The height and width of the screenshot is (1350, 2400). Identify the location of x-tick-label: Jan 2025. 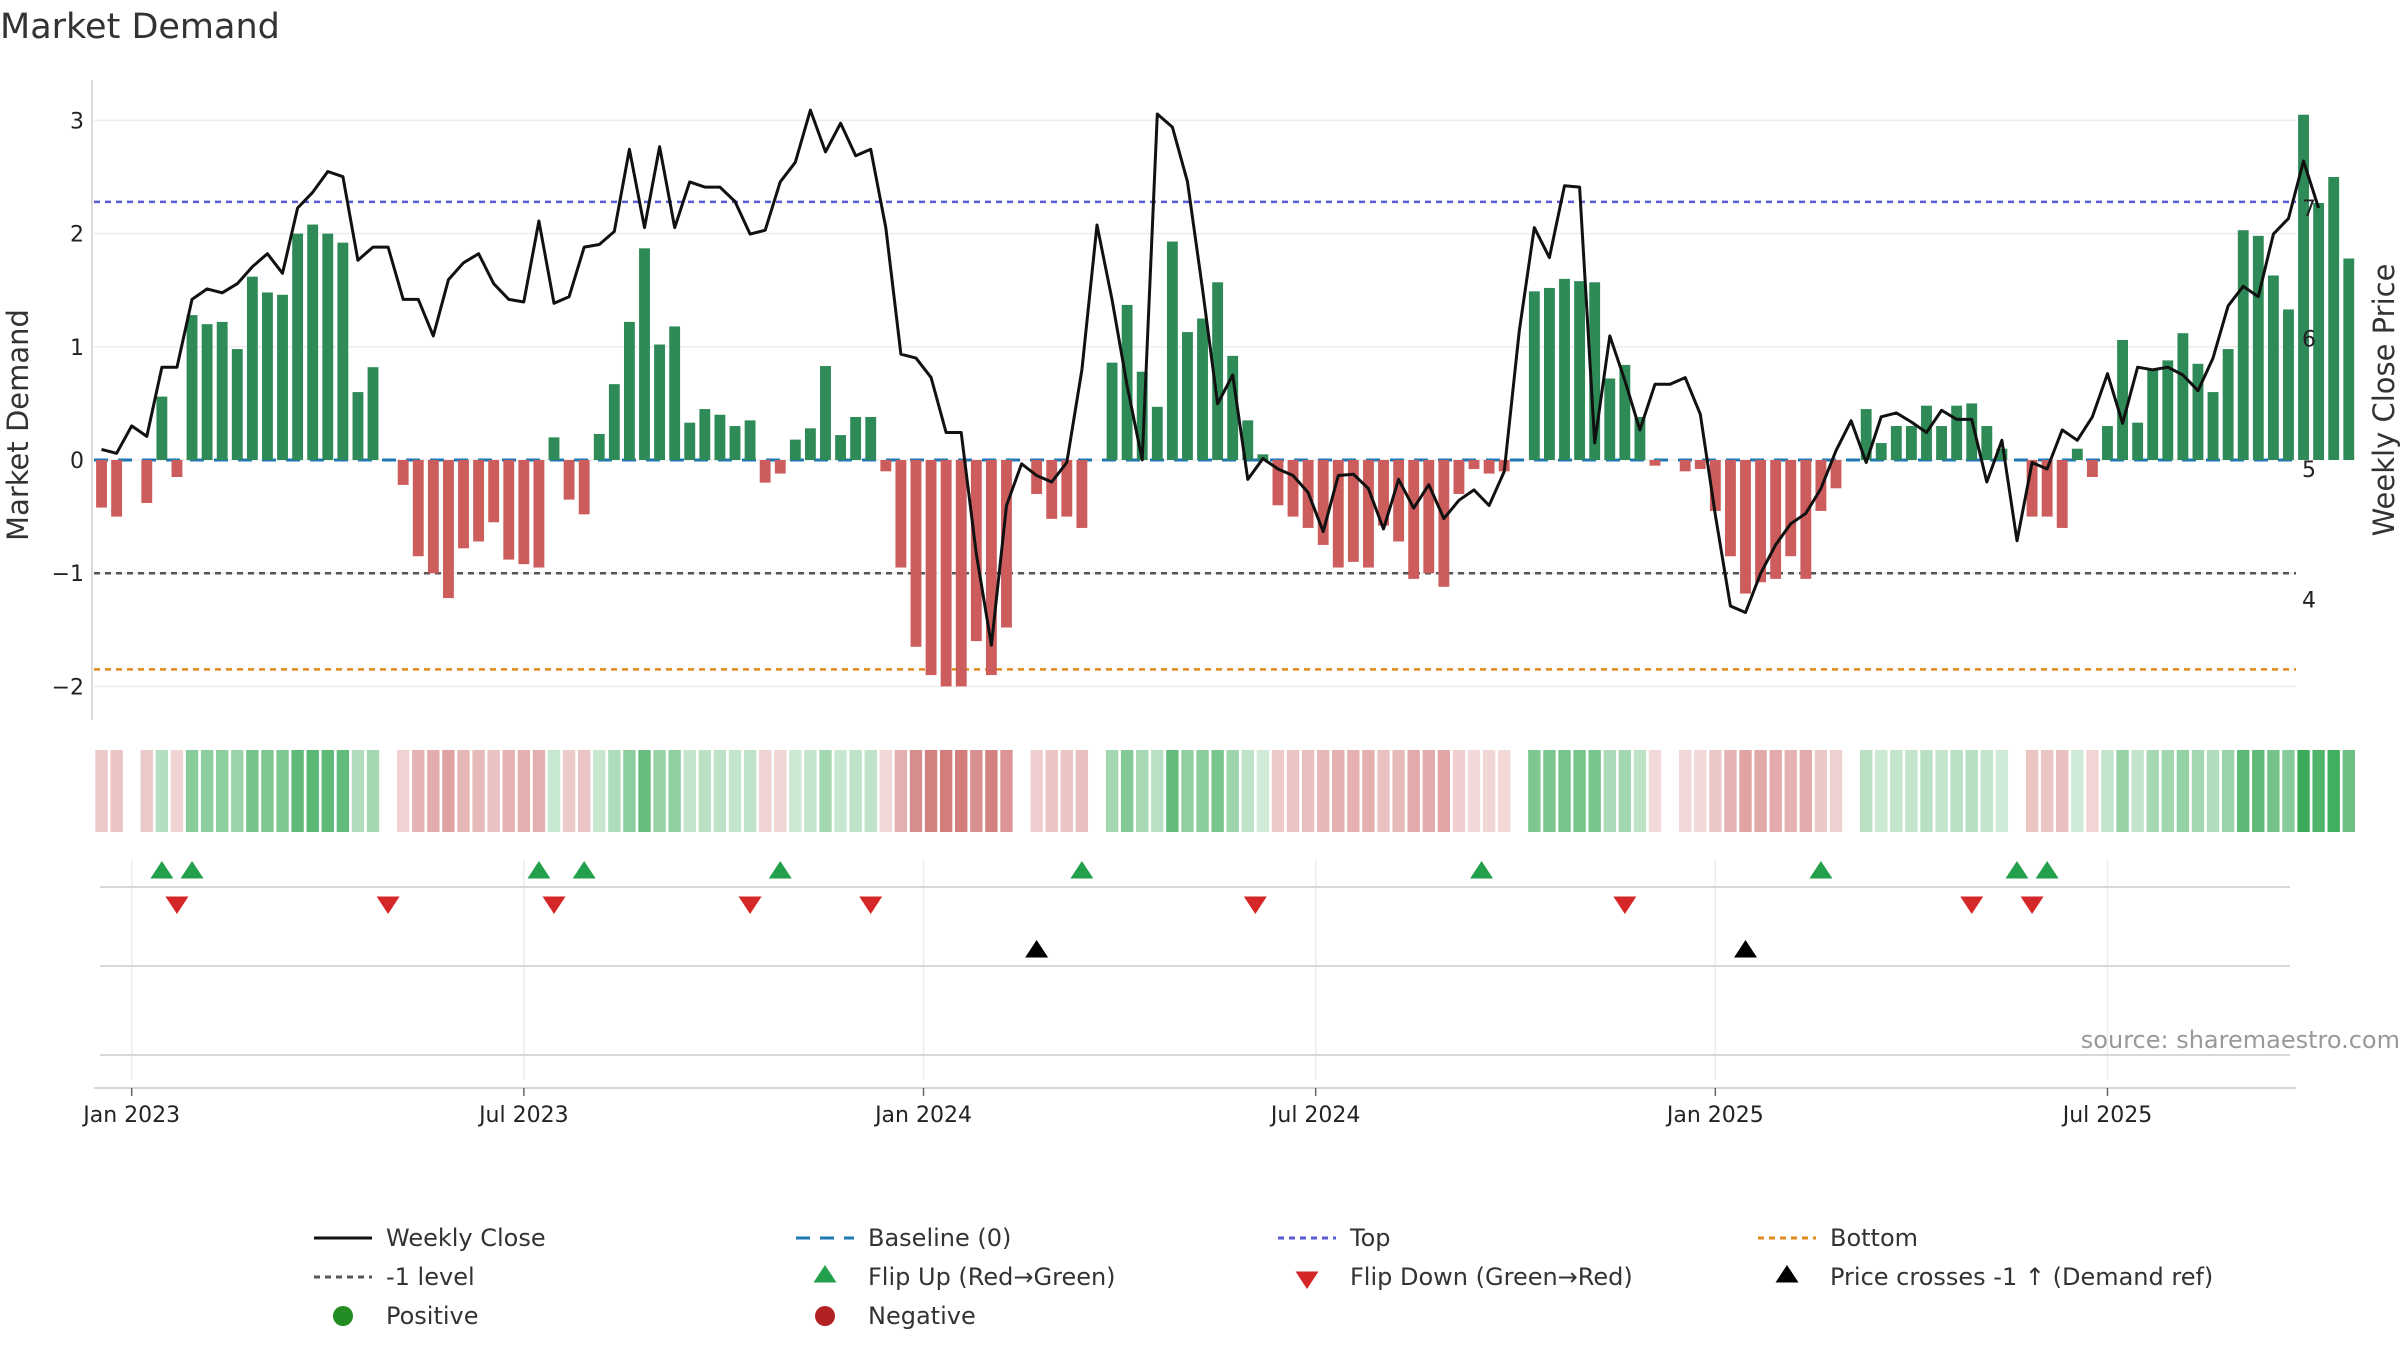
(1714, 1115).